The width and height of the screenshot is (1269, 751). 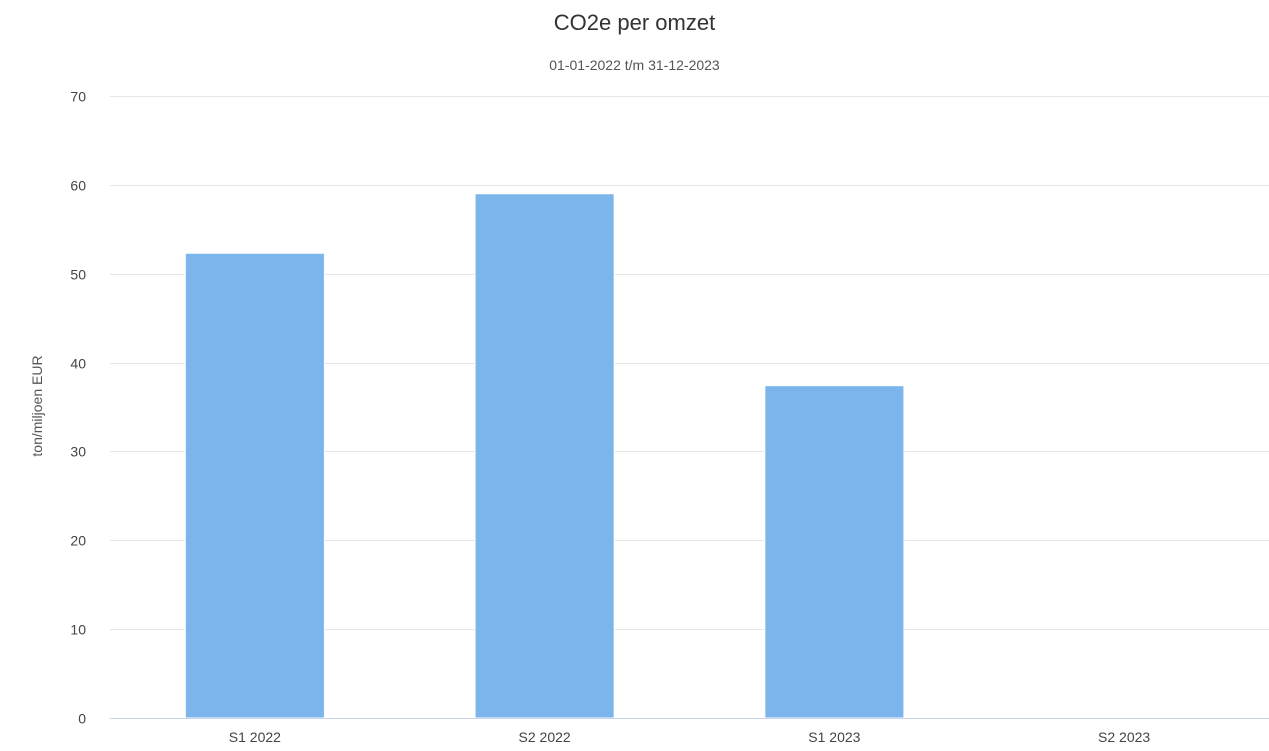 What do you see at coordinates (690, 737) in the screenshot?
I see `x-axis-ticks: S1 2022 S2 2022 S1 2023 S2 2023` at bounding box center [690, 737].